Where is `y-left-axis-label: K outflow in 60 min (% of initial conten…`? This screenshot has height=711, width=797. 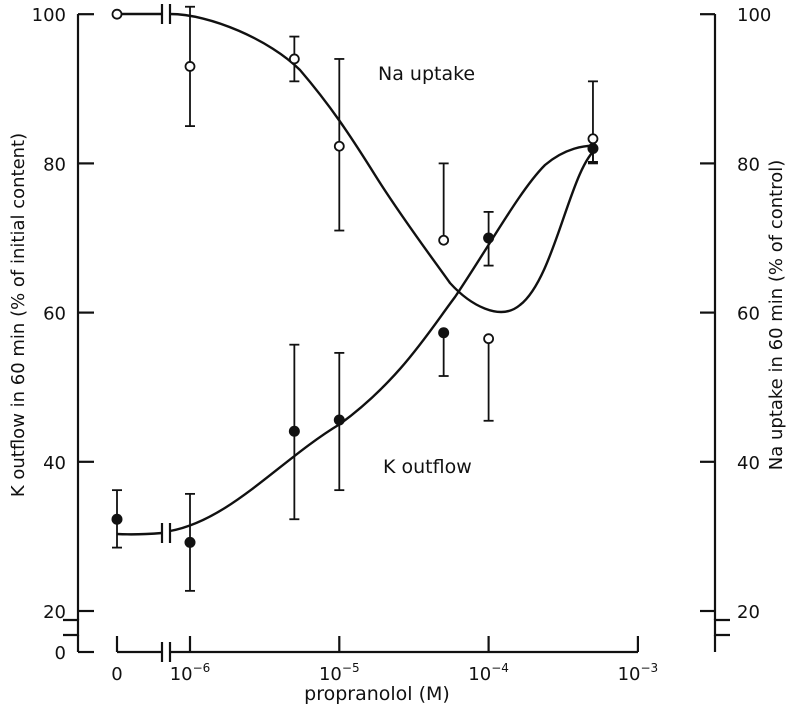 y-left-axis-label: K outflow in 60 min (% of initial conten… is located at coordinates (18, 315).